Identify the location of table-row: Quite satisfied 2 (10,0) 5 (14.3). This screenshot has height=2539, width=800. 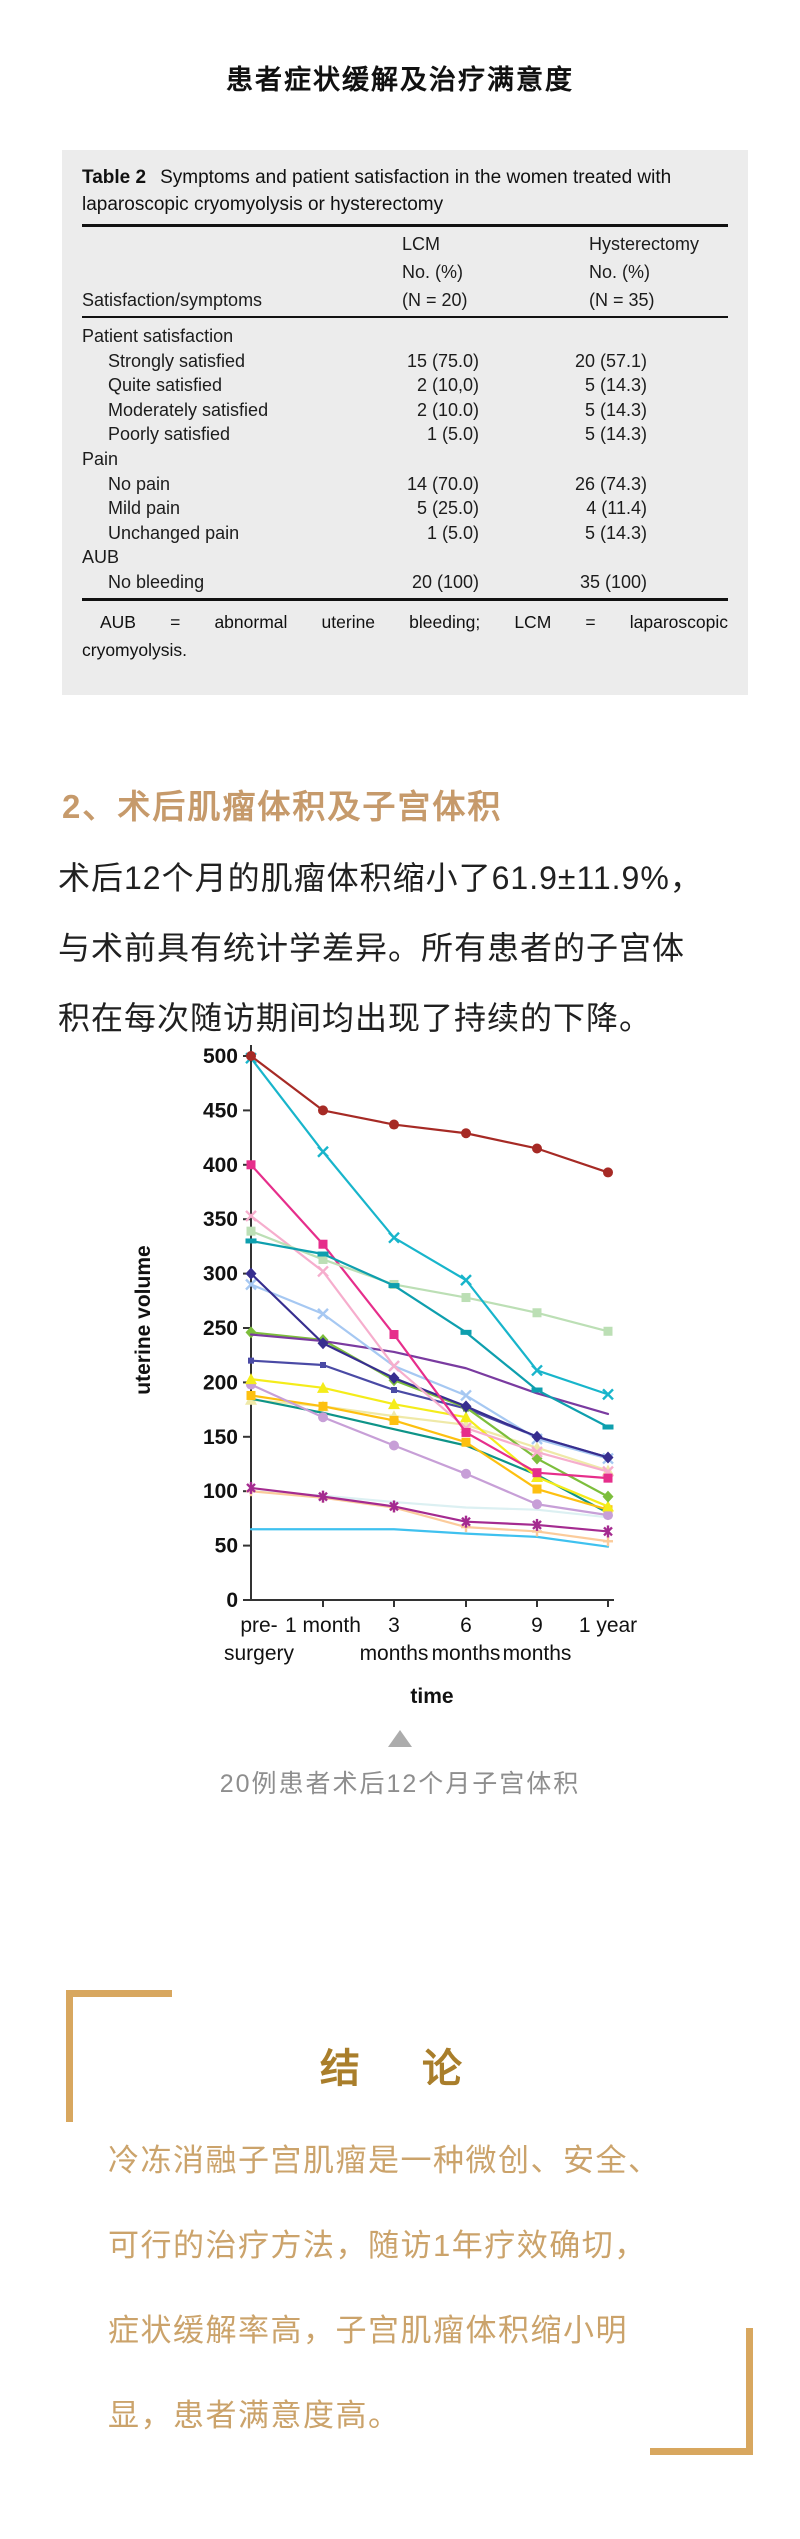
(405, 385).